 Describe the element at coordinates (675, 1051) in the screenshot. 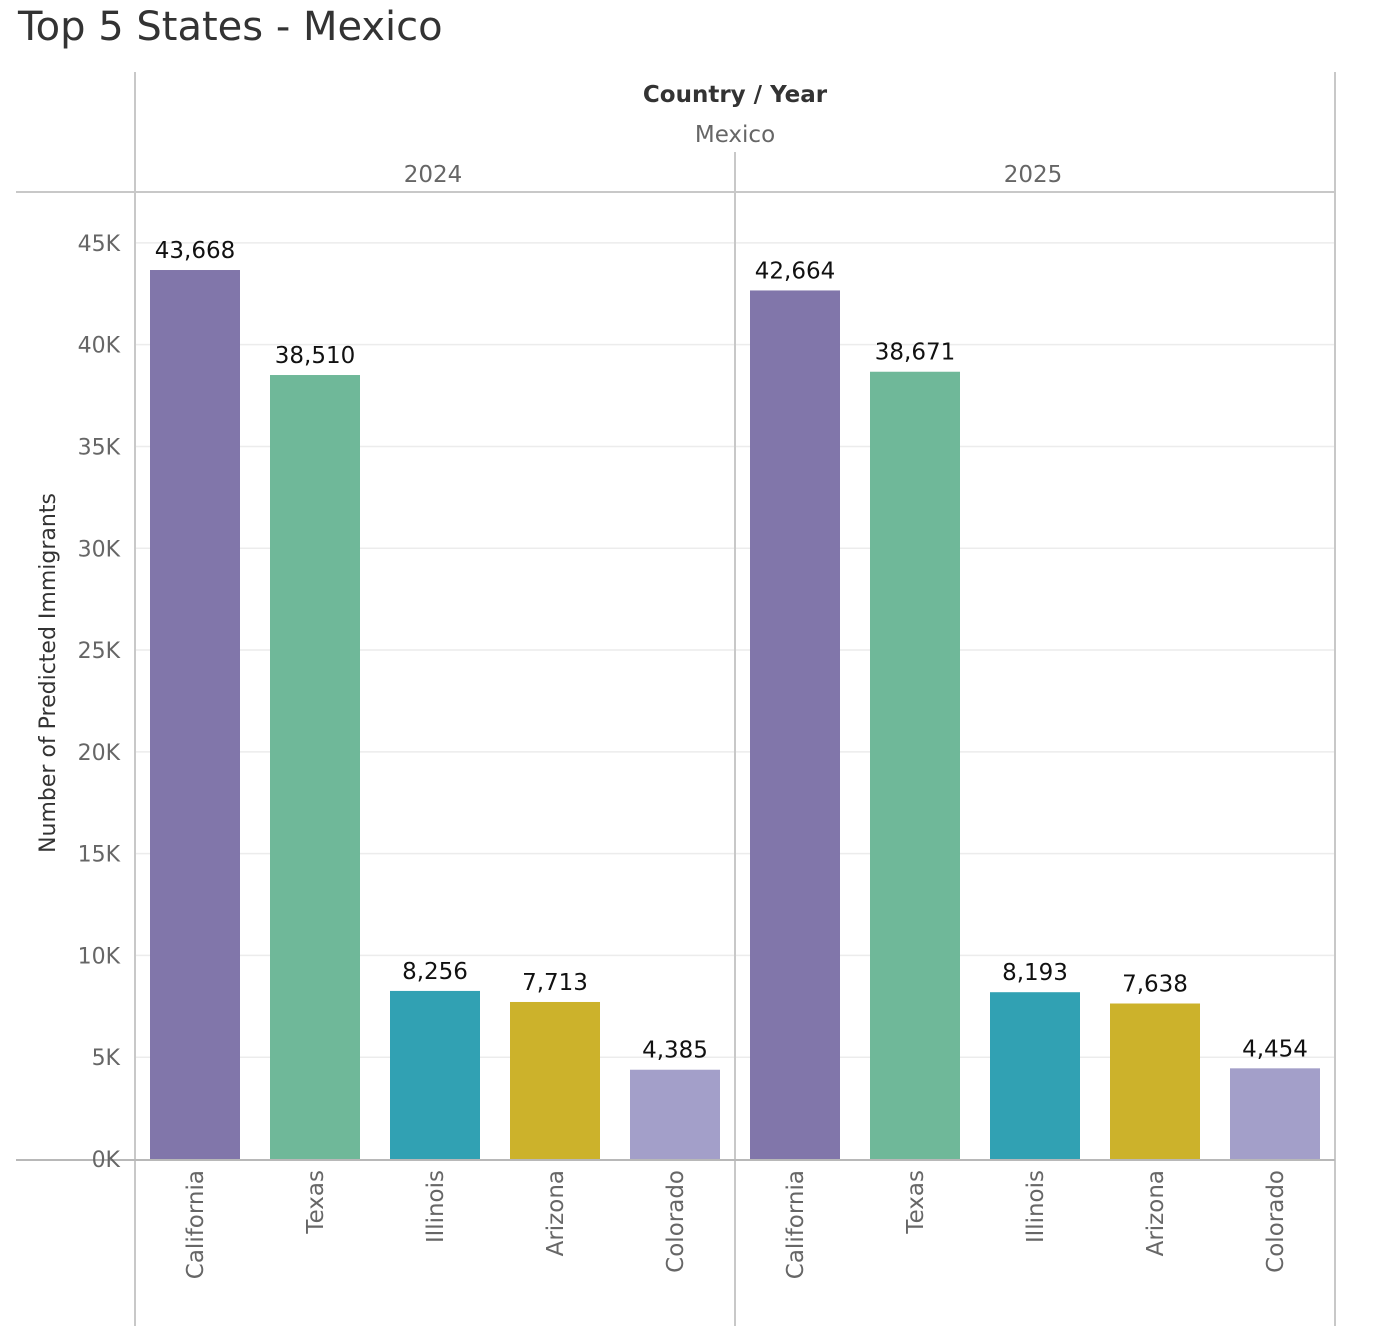

I see `data-label: 4,385` at that location.